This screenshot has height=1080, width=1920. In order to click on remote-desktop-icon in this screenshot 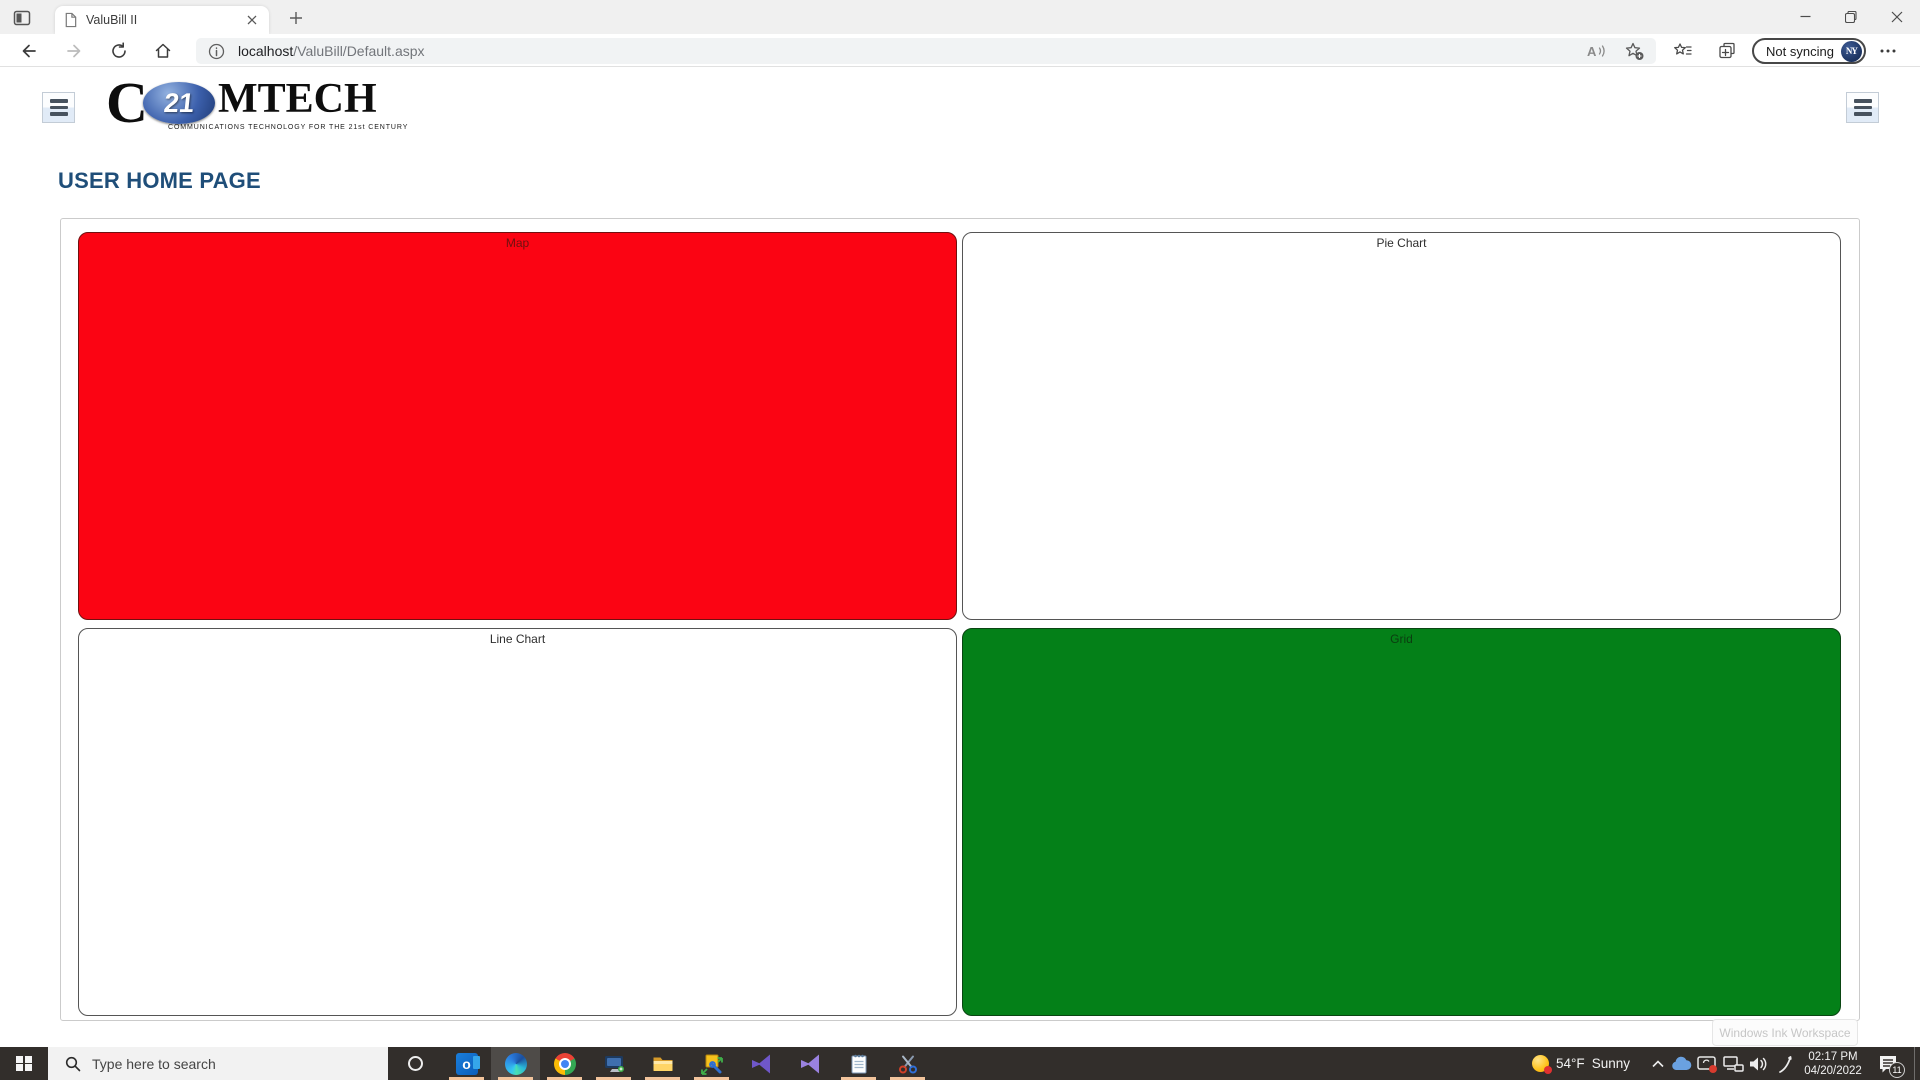, I will do `click(614, 1063)`.